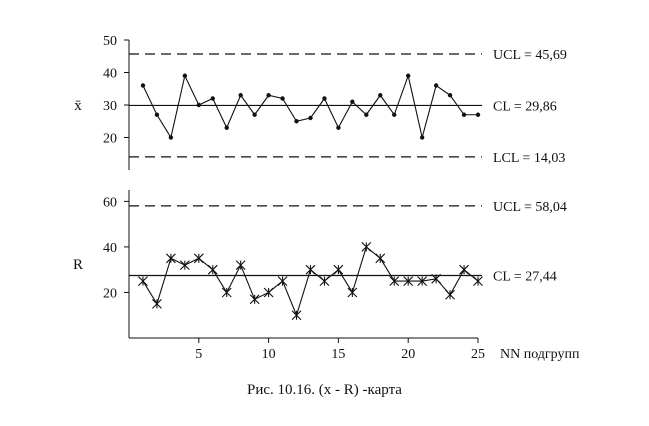  What do you see at coordinates (110, 41) in the screenshot?
I see `y-tick-label-xbar: 50` at bounding box center [110, 41].